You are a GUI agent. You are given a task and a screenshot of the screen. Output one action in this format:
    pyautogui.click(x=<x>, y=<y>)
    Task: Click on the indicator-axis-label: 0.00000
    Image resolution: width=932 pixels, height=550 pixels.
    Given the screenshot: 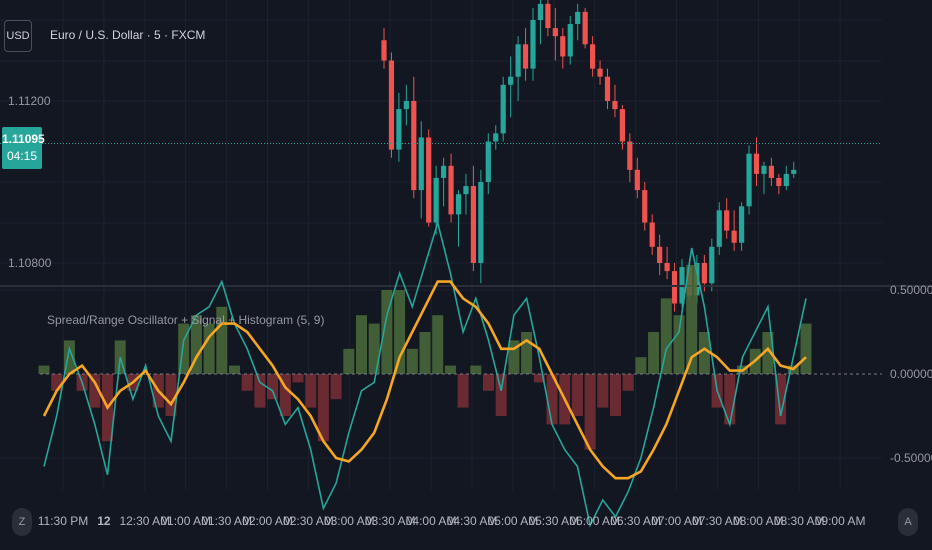 What is the action you would take?
    pyautogui.click(x=911, y=374)
    